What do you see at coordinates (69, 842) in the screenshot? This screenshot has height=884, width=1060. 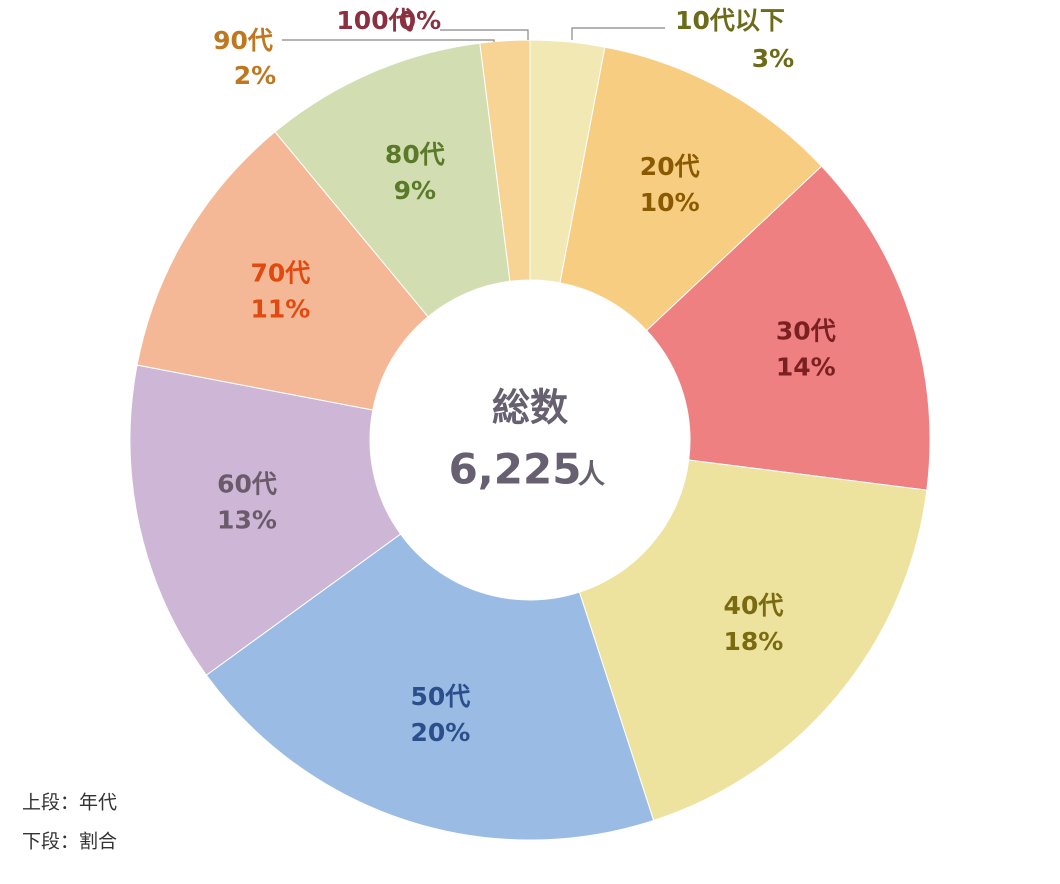 I see `note: 下段：割合` at bounding box center [69, 842].